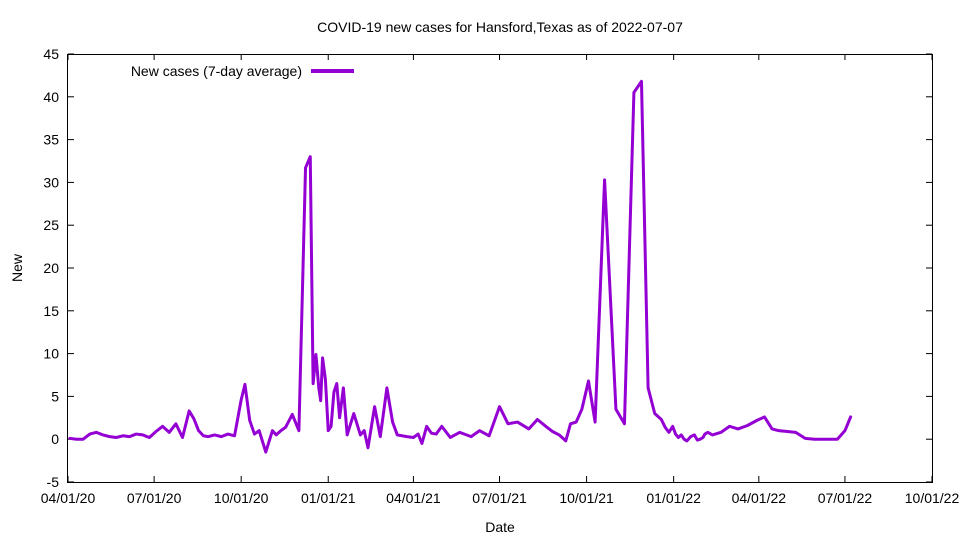 Image resolution: width=960 pixels, height=540 pixels. What do you see at coordinates (499, 498) in the screenshot?
I see `x-tick-label: 07/01/21` at bounding box center [499, 498].